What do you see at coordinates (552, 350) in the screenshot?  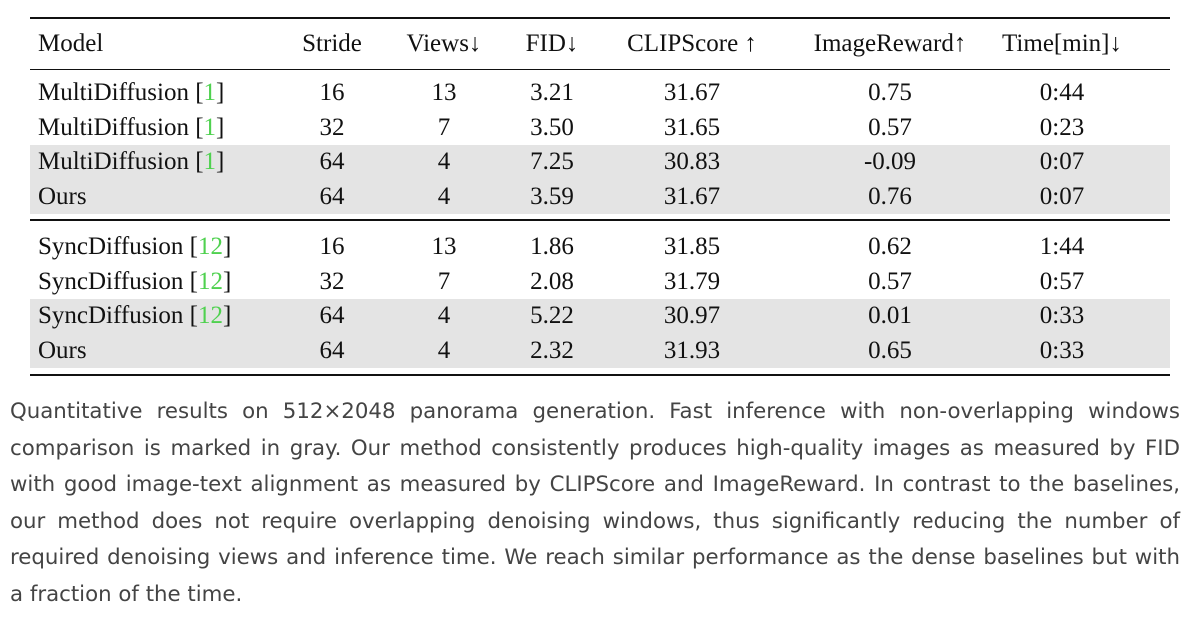 I see `table-cell: 2.32` at bounding box center [552, 350].